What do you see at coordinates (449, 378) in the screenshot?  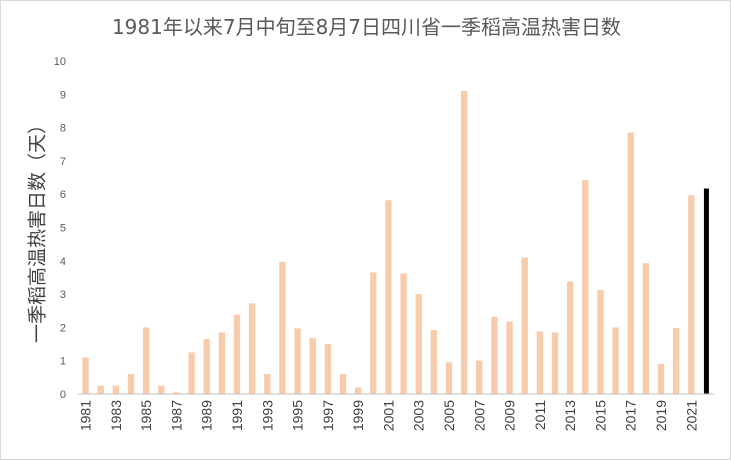 I see `bar-2005` at bounding box center [449, 378].